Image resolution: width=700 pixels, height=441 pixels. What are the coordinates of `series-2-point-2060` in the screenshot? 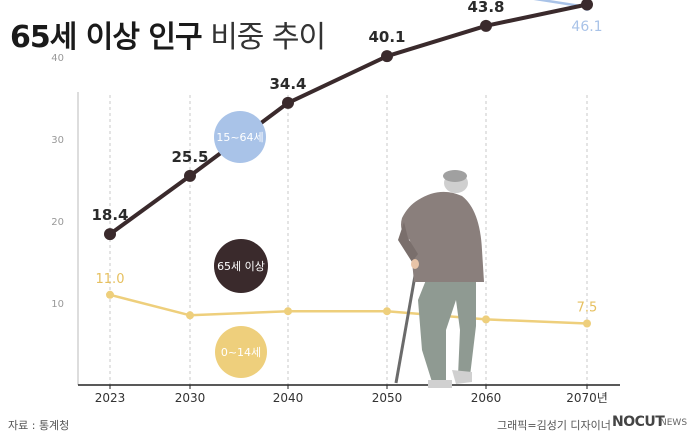 It's located at (486, 319).